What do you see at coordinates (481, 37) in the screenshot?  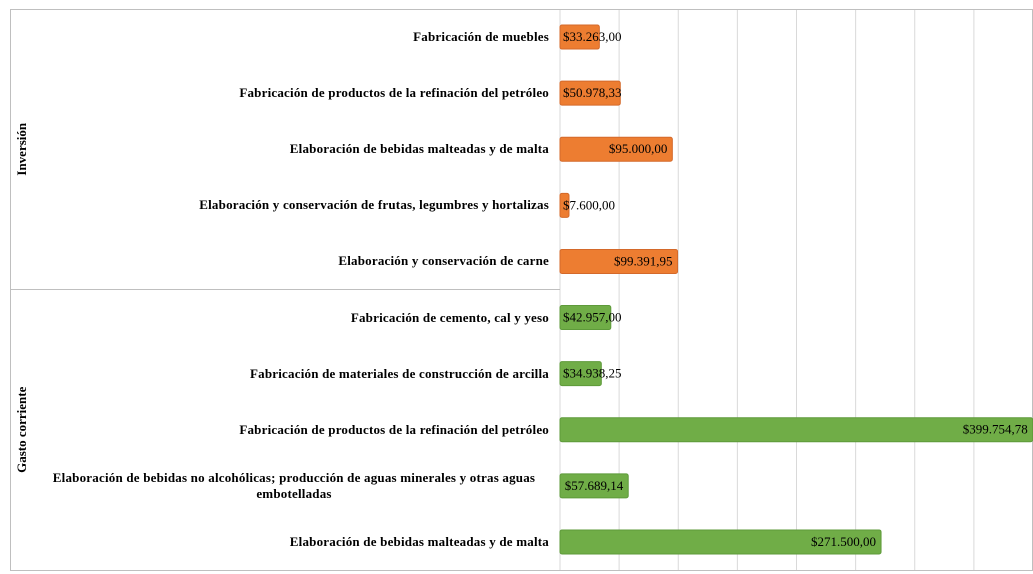 I see `category-label: Fabricación de muebles` at bounding box center [481, 37].